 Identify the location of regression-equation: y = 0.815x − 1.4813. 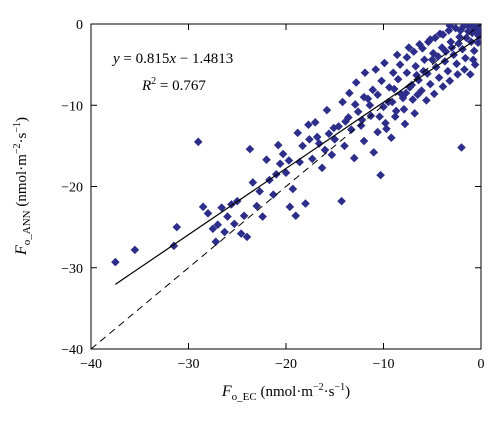
(172, 59).